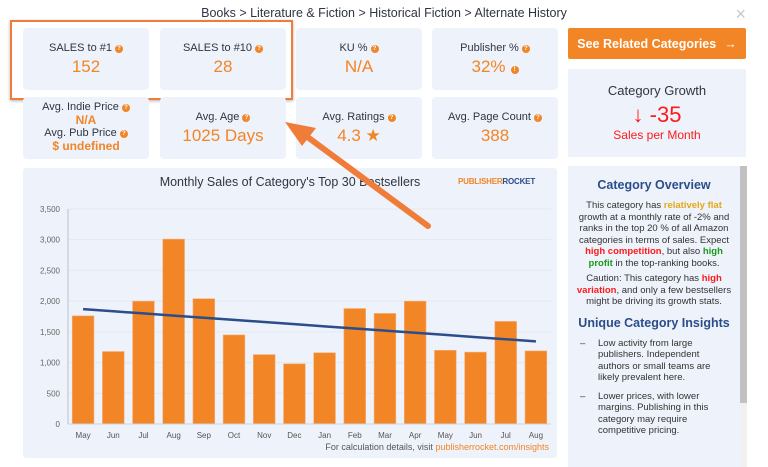 The image size is (768, 467). I want to click on svg-text: Dec, so click(294, 435).